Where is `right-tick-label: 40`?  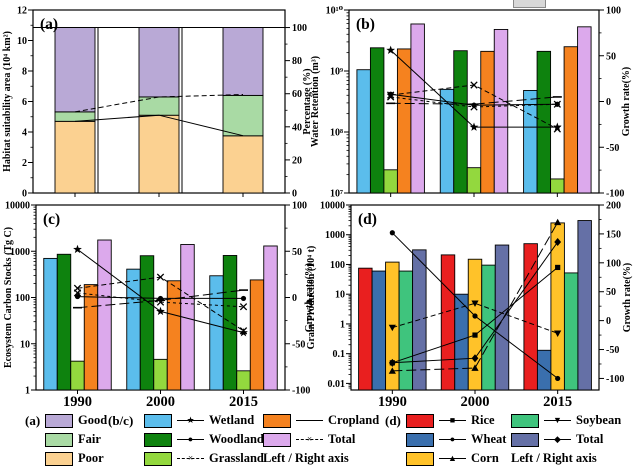 right-tick-label: 40 is located at coordinates (297, 127).